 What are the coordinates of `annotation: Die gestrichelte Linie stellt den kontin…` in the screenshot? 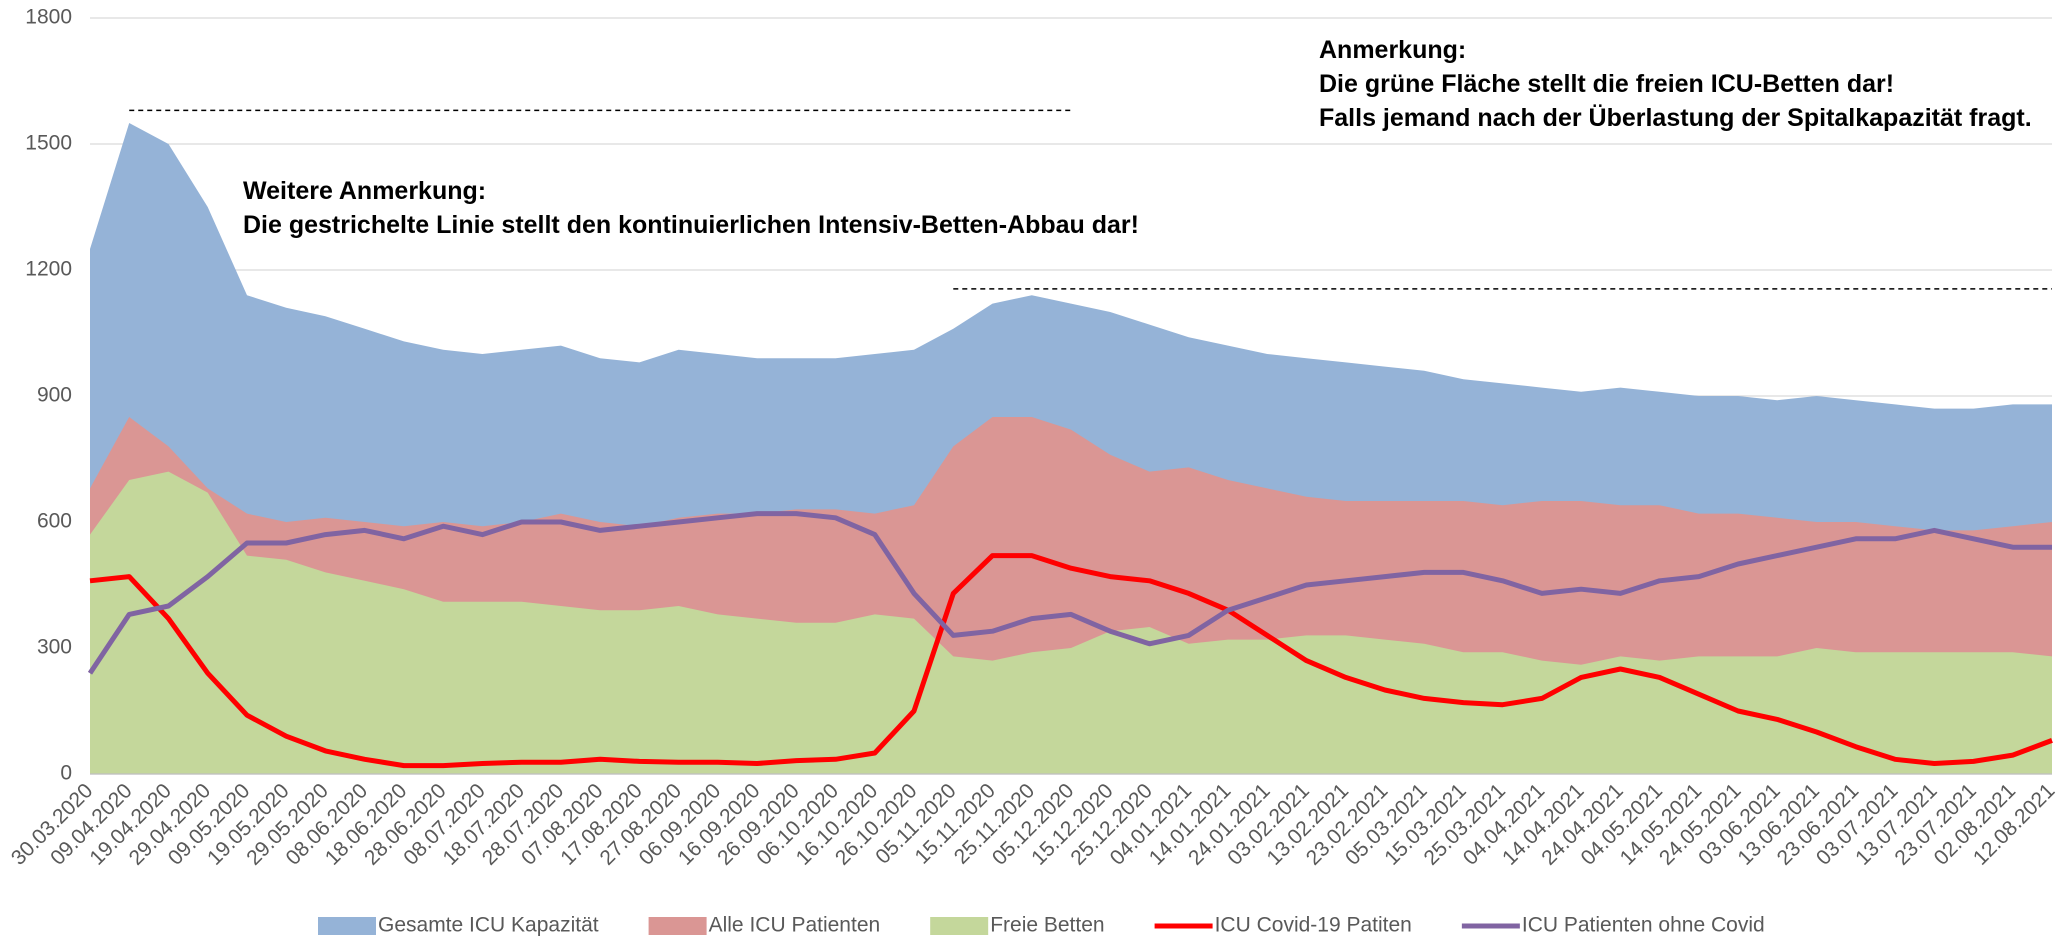 It's located at (691, 225).